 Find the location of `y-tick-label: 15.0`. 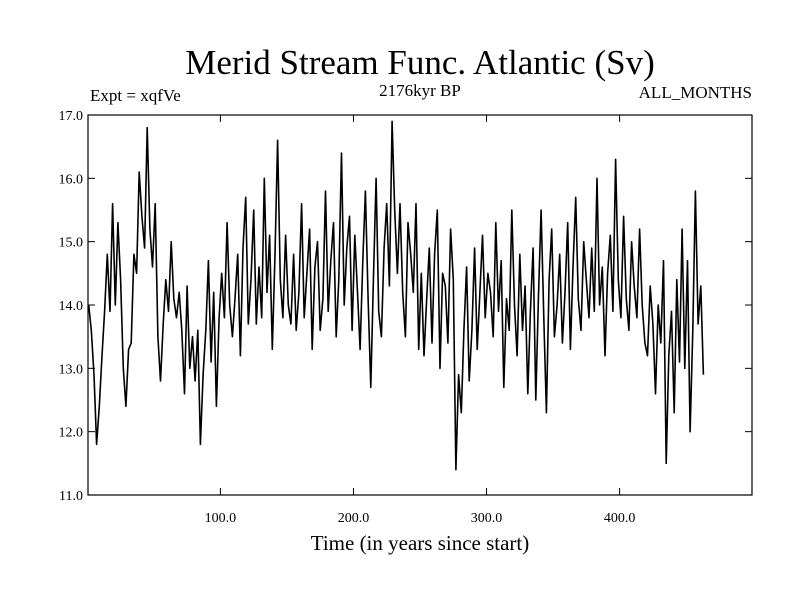

y-tick-label: 15.0 is located at coordinates (71, 243).